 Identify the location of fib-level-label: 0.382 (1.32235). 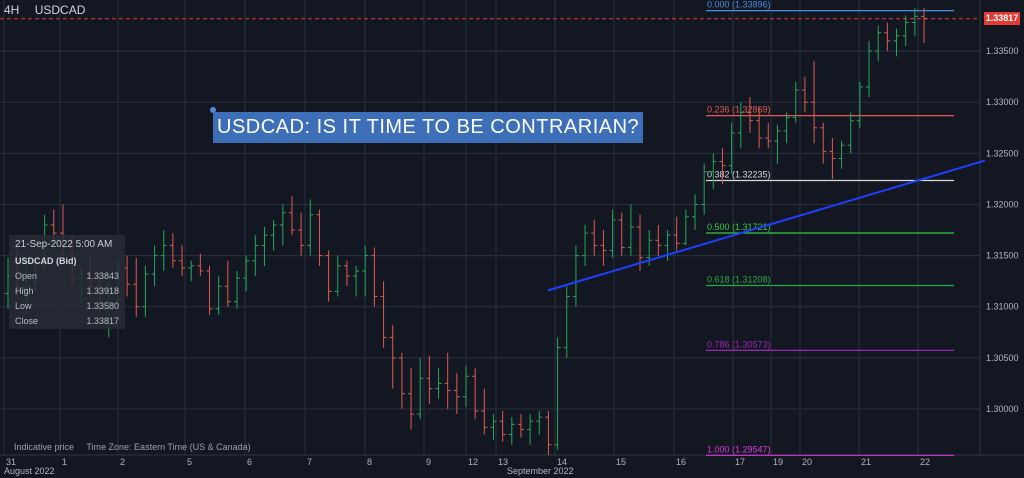
(739, 174).